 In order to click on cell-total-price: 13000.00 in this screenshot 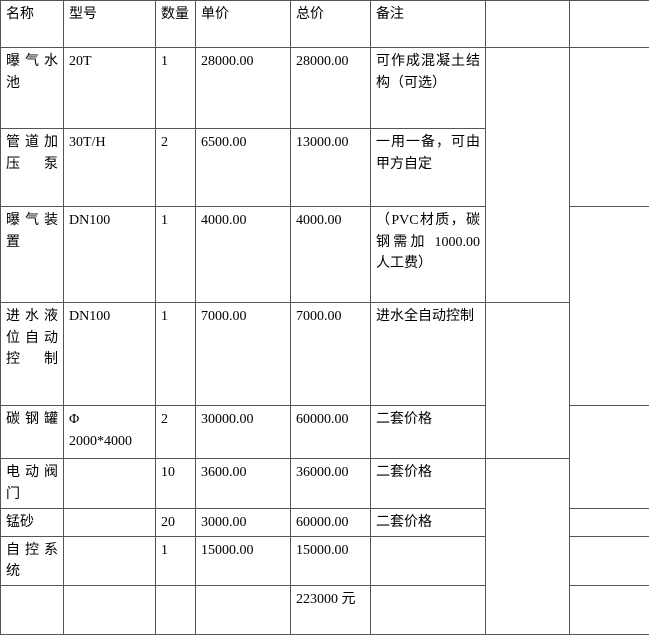, I will do `click(331, 168)`.